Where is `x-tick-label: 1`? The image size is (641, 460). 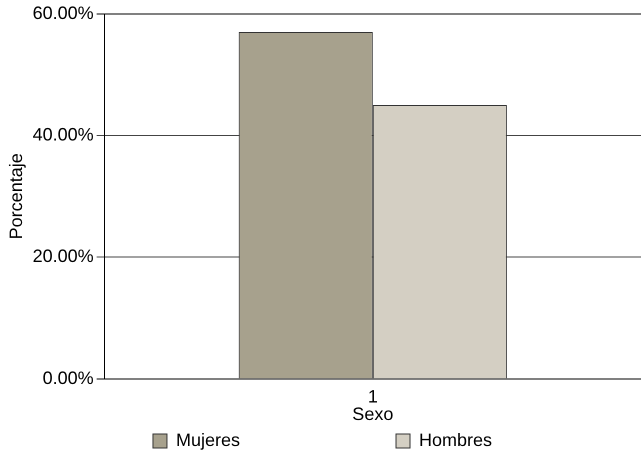
x-tick-label: 1 is located at coordinates (373, 396).